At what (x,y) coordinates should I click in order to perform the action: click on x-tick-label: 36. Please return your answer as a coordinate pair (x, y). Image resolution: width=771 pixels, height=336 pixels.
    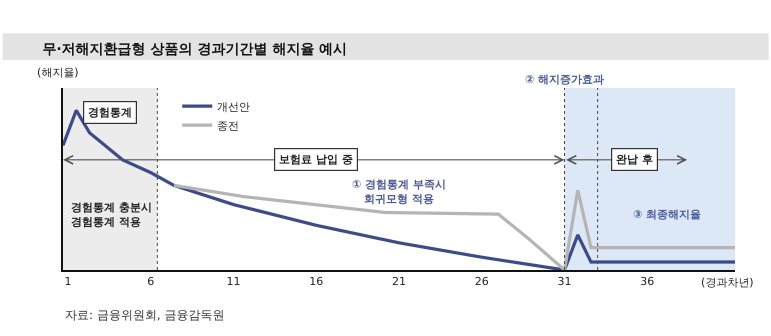
    Looking at the image, I should click on (647, 281).